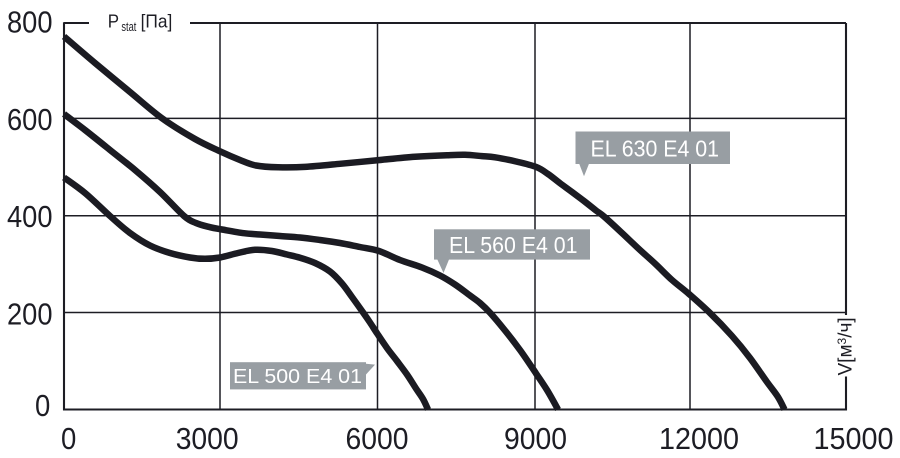 Image resolution: width=900 pixels, height=458 pixels. Describe the element at coordinates (207, 438) in the screenshot. I see `svg-text: 3000` at that location.